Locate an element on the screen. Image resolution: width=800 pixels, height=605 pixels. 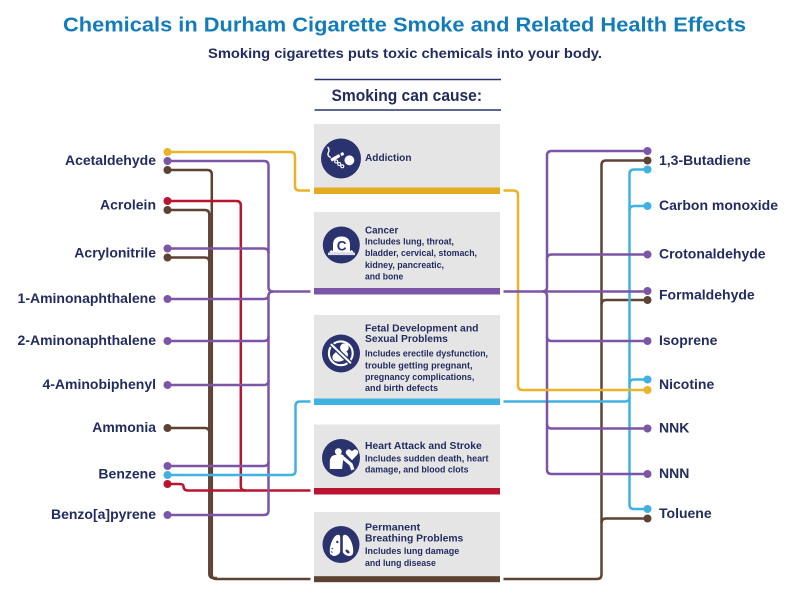
svg-text: Includes lung damage is located at coordinates (412, 551).